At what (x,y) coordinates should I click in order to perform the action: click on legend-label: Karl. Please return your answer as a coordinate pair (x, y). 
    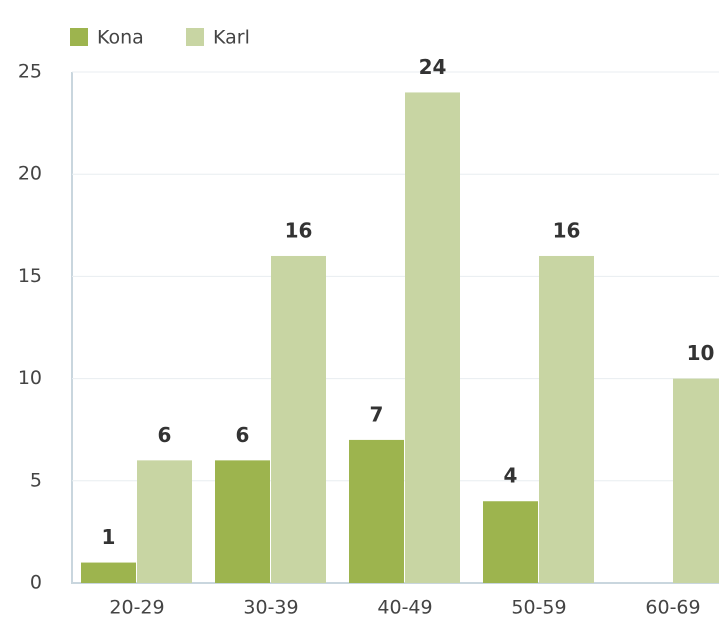
    Looking at the image, I should click on (231, 38).